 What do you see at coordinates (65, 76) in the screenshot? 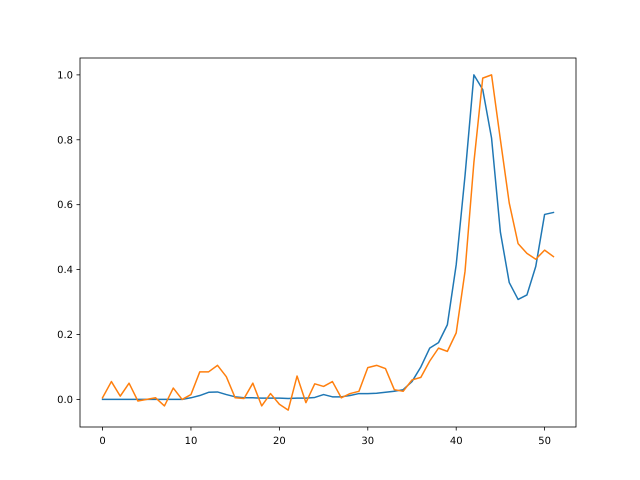
I see `y-tick-label: 1.0` at bounding box center [65, 76].